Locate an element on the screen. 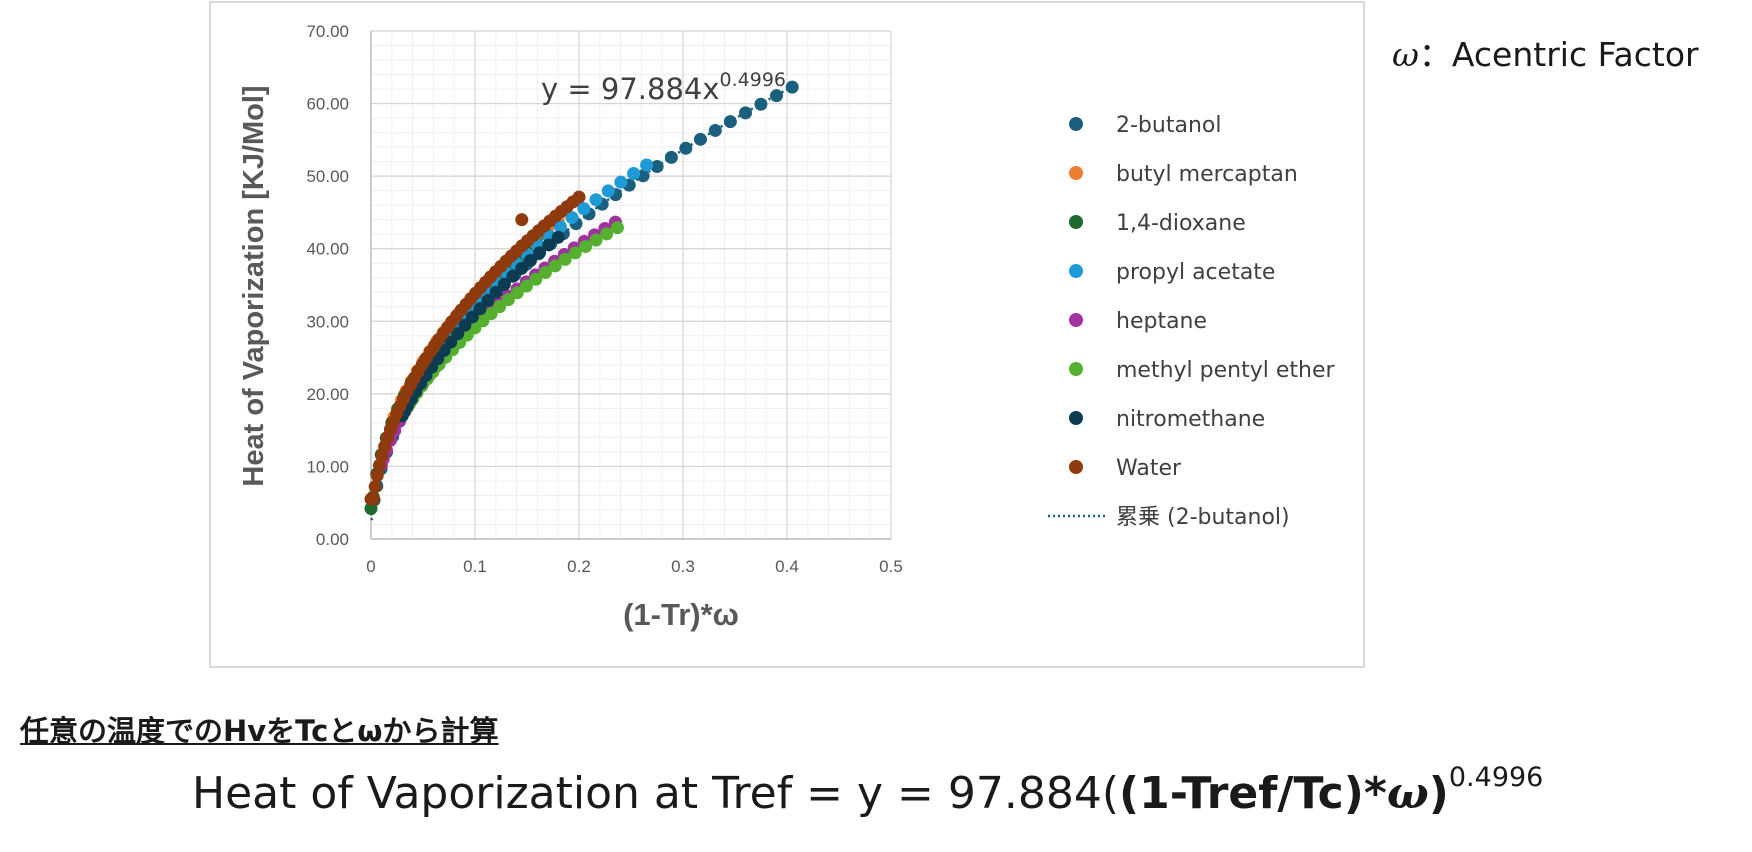  legend-label: methyl pentyl ether is located at coordinates (1225, 370).